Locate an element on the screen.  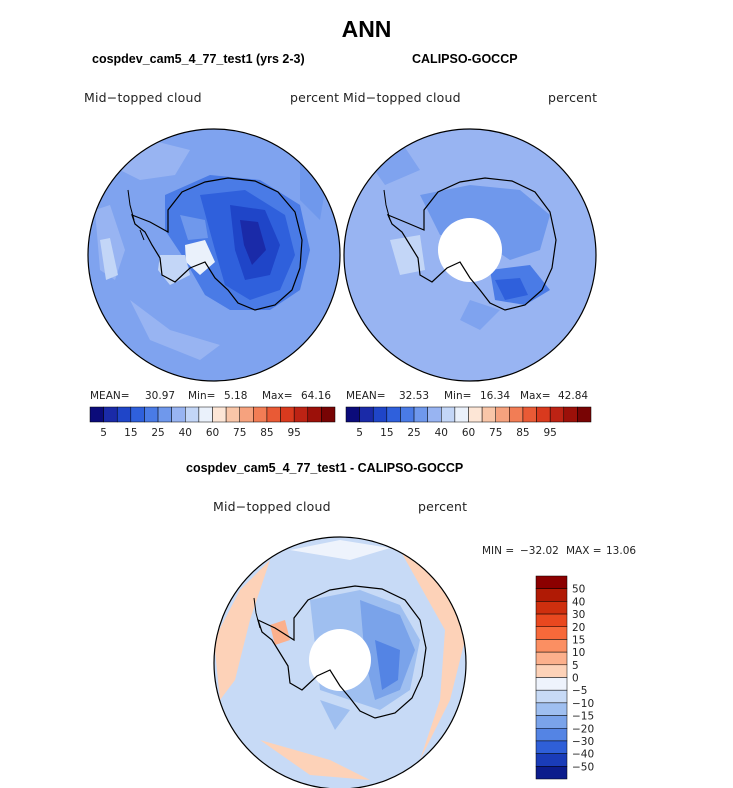
diff-max-label: MAX = is located at coordinates (584, 551).